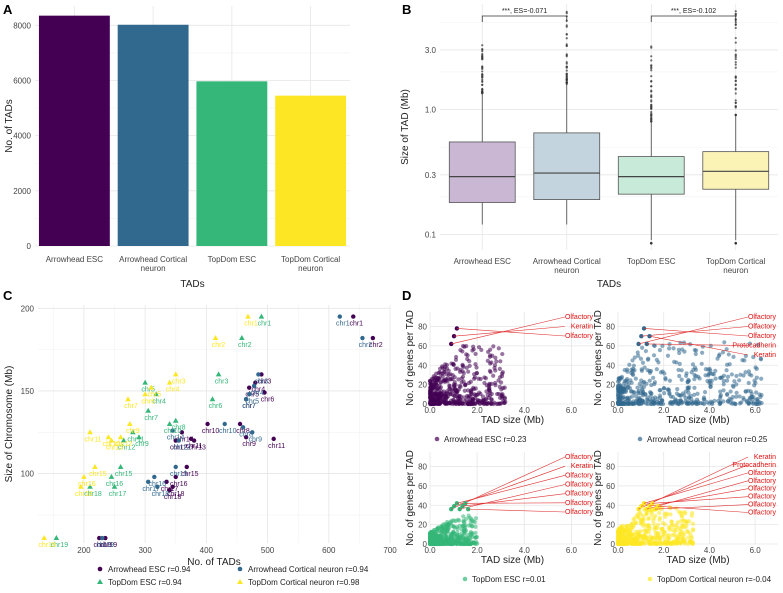  What do you see at coordinates (524, 18) in the screenshot?
I see `panel-b-bracket` at bounding box center [524, 18].